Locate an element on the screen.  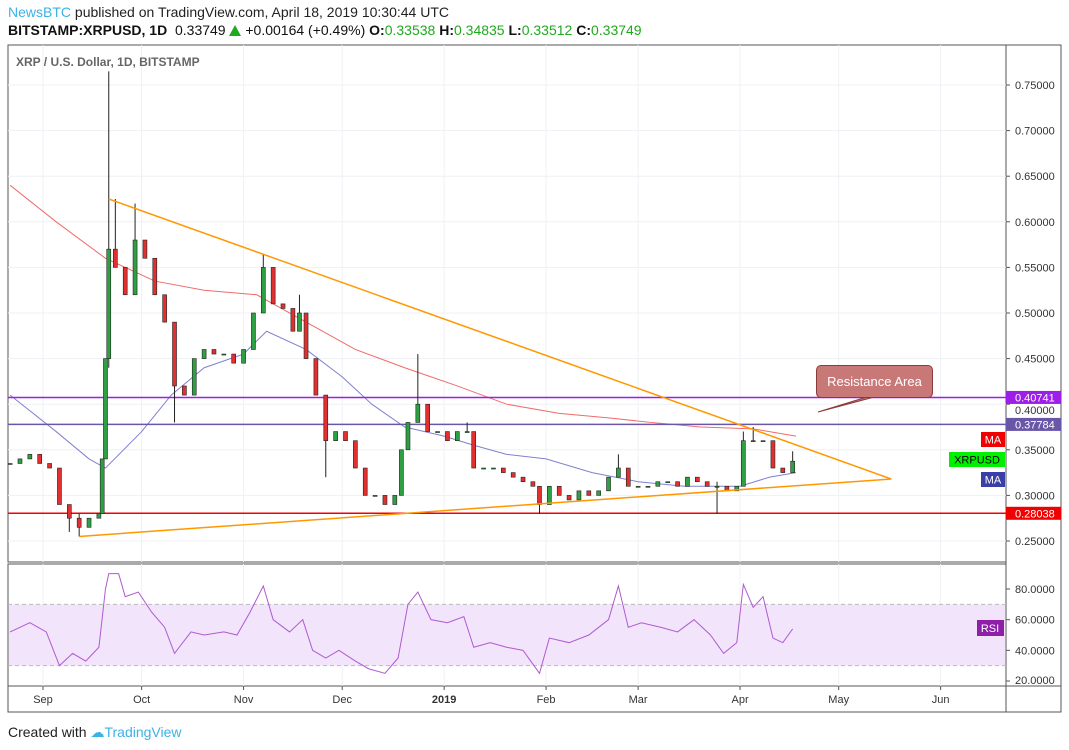
y-tick-label: 0.30000 is located at coordinates (1035, 496).